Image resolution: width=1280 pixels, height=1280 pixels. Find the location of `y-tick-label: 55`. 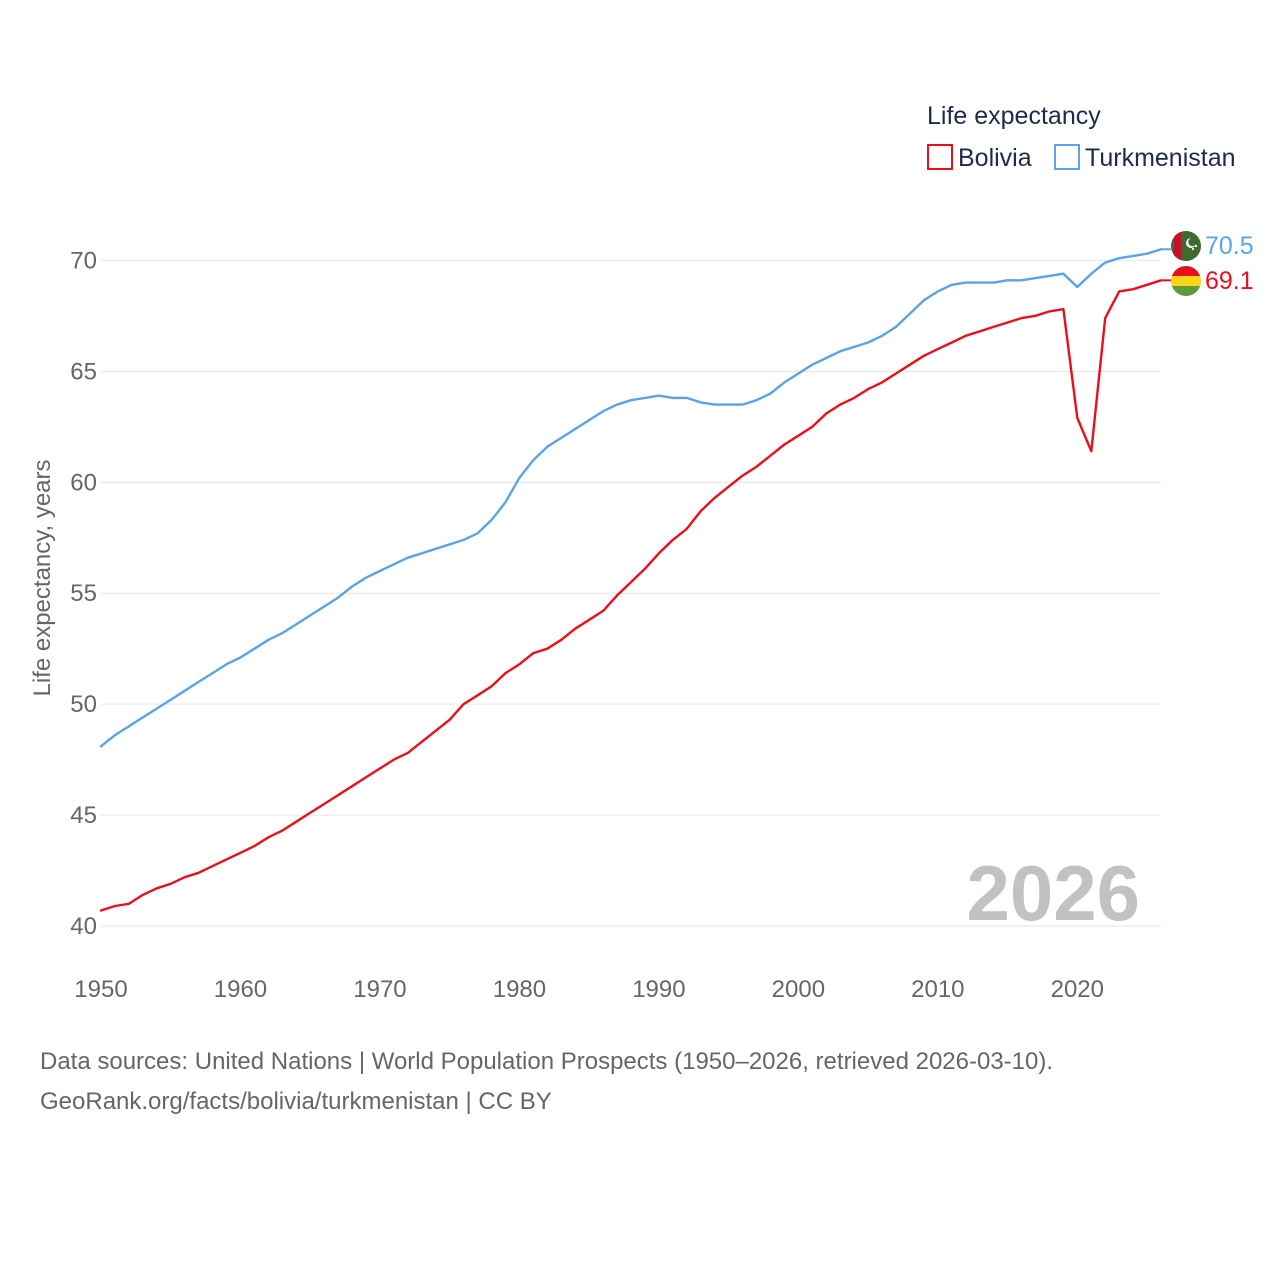

y-tick-label: 55 is located at coordinates (83, 593).